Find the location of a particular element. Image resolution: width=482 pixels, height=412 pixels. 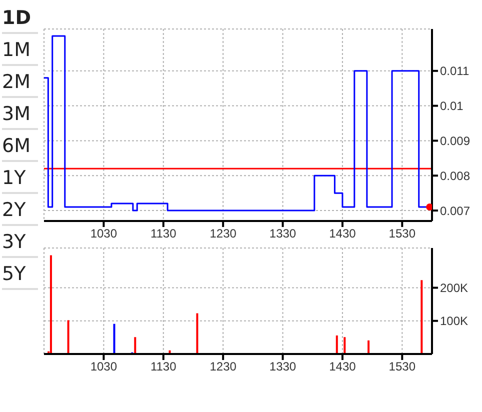

y-tick-label: 0.007 is located at coordinates (455, 211).